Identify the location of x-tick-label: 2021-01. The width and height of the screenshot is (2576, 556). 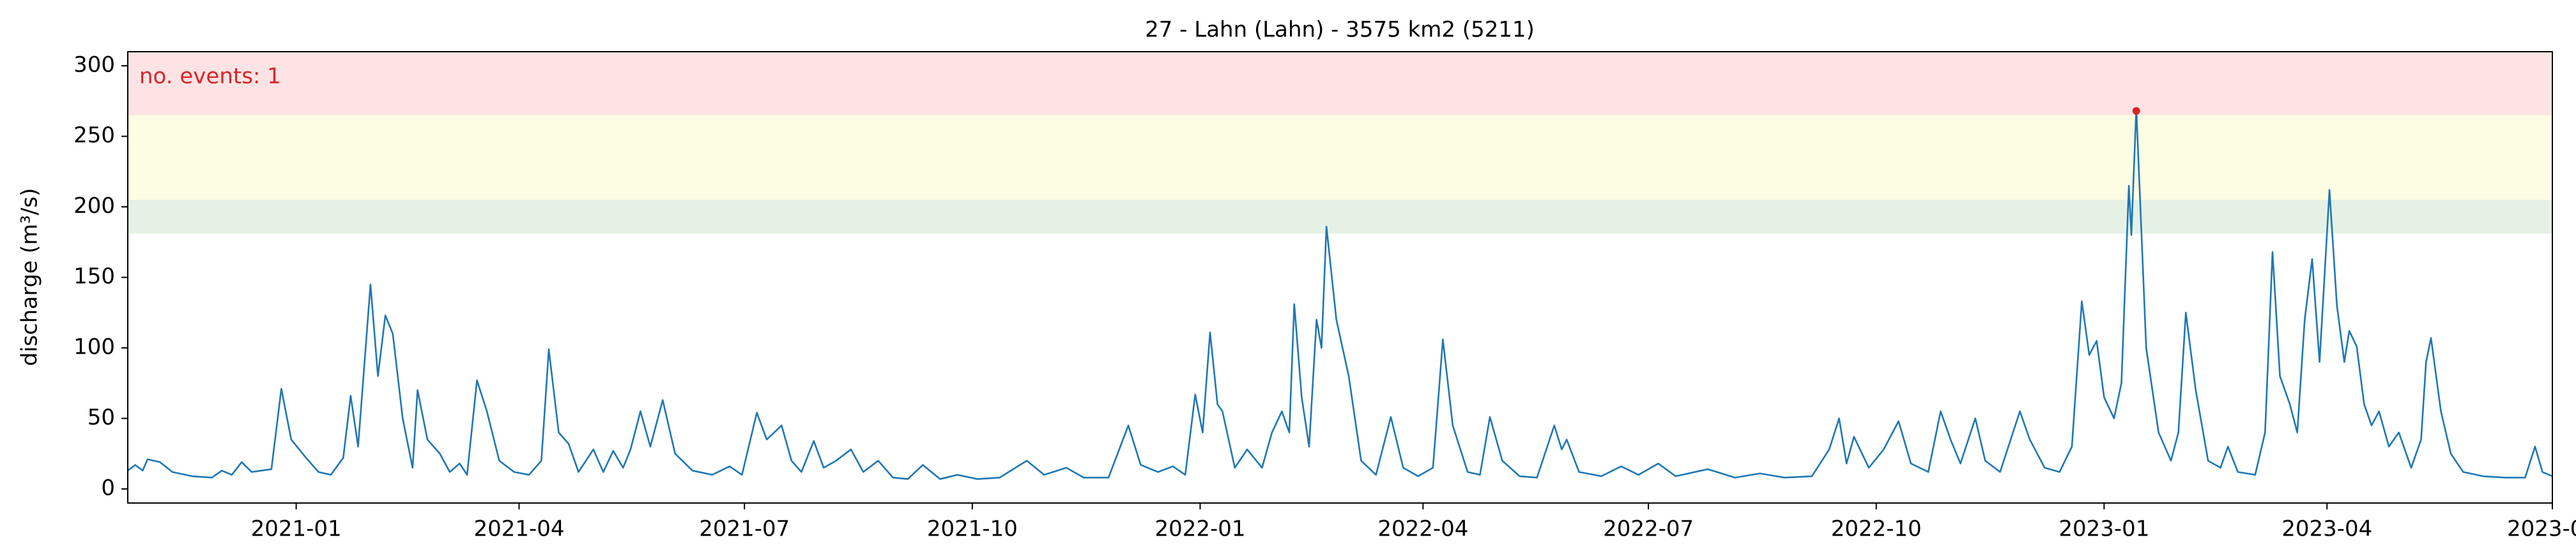
(296, 529).